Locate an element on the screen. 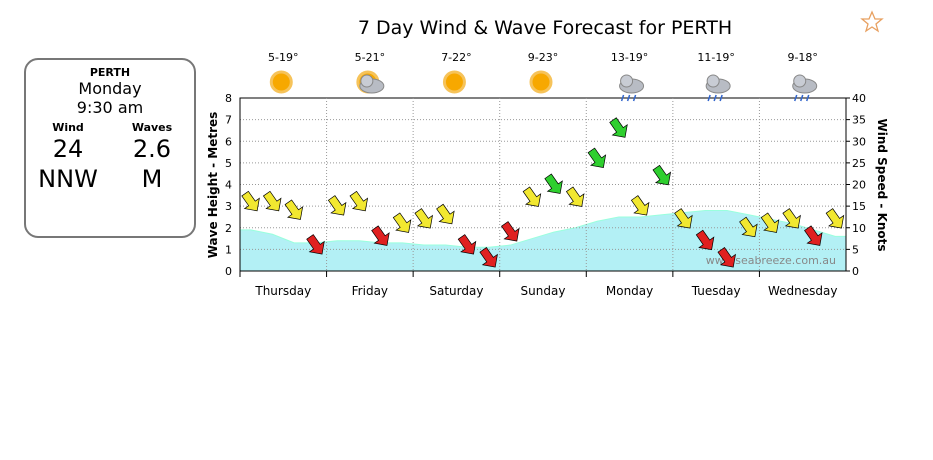  waves-label: Waves is located at coordinates (152, 127).